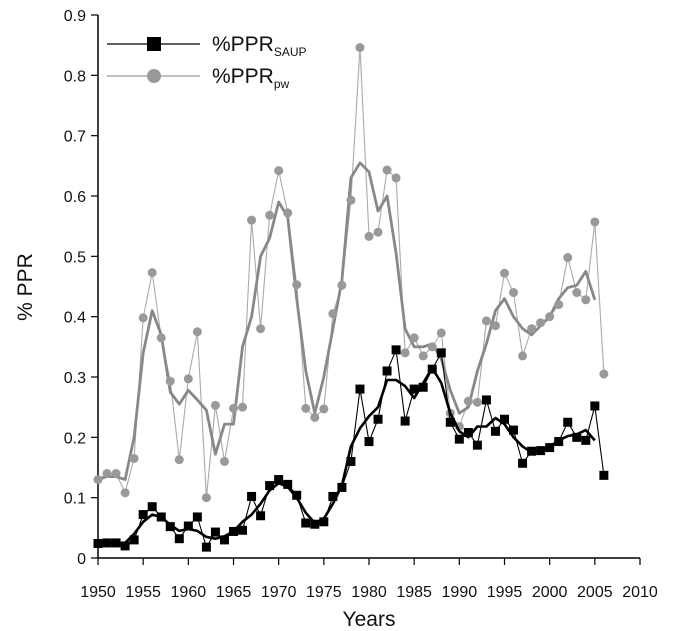  I want to click on x-axis-title: Years, so click(369, 619).